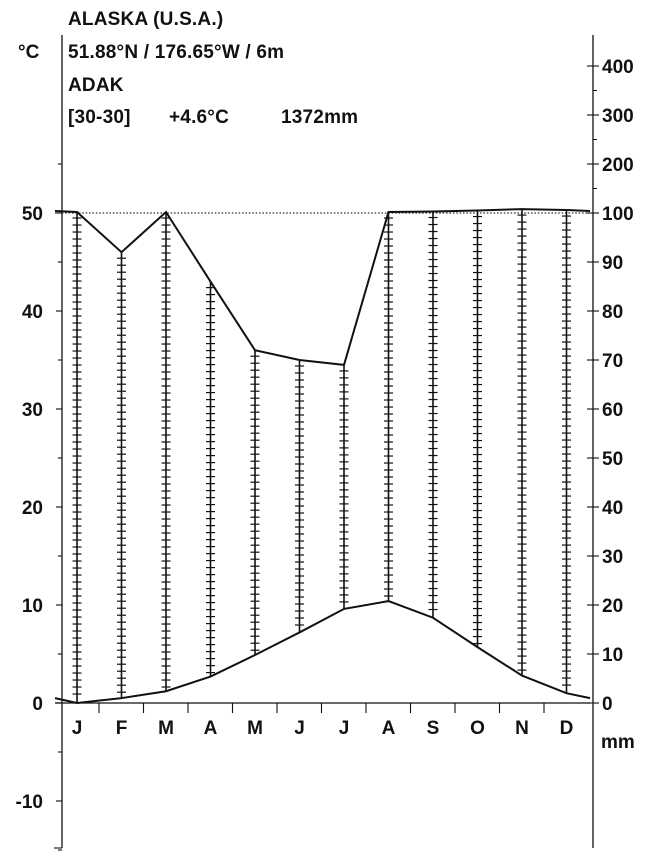 The image size is (645, 852). I want to click on station-name: ADAK, so click(96, 85).